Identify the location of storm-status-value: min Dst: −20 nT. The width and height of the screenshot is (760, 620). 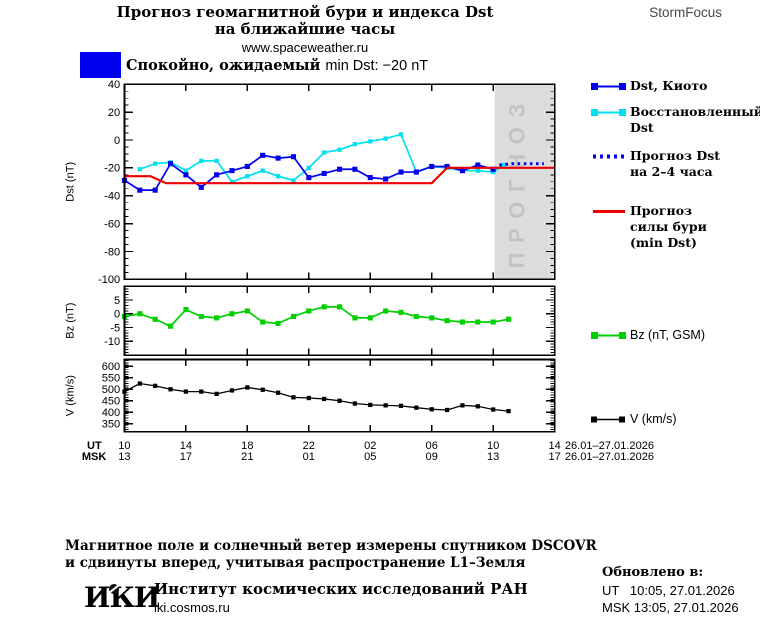
(377, 66).